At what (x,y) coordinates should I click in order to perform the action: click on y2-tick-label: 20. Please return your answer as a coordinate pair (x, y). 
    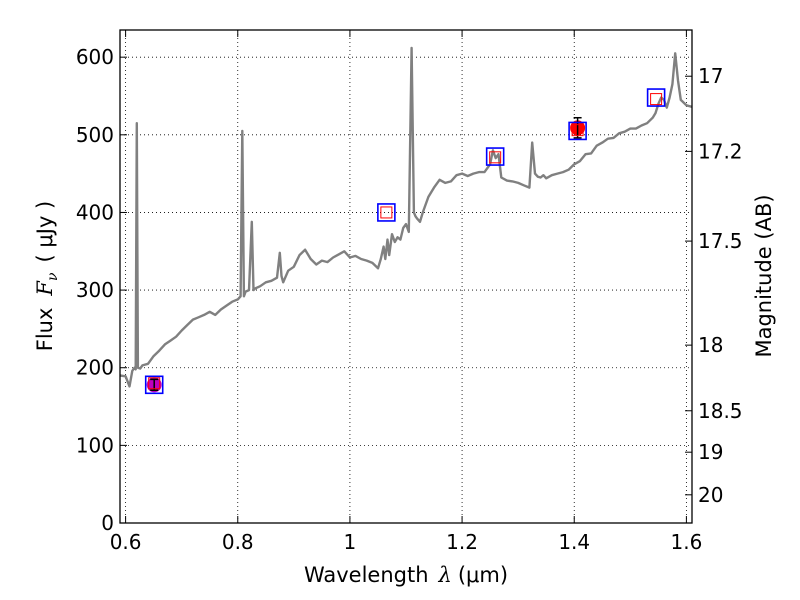
    Looking at the image, I should click on (710, 495).